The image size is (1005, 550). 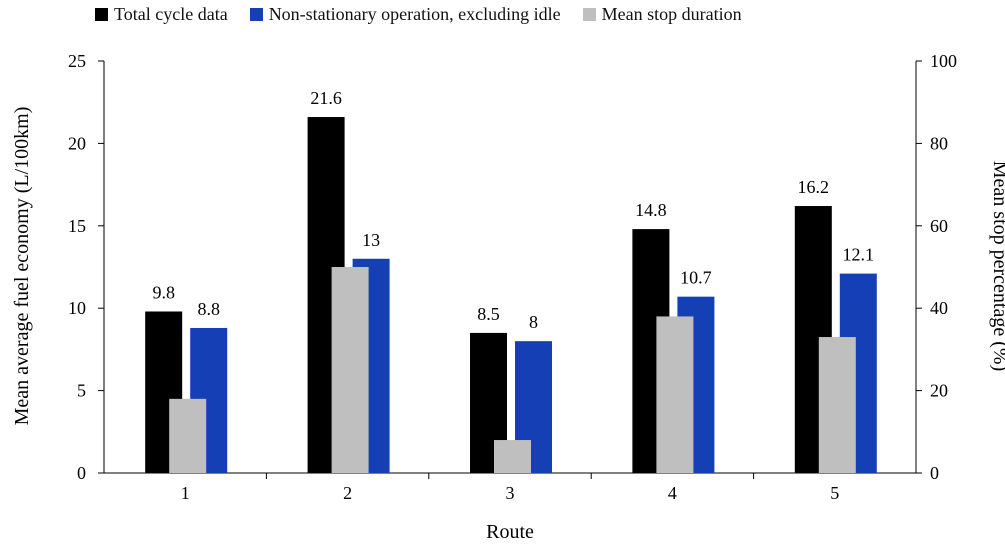 I want to click on x-tick-label: 4, so click(x=672, y=493).